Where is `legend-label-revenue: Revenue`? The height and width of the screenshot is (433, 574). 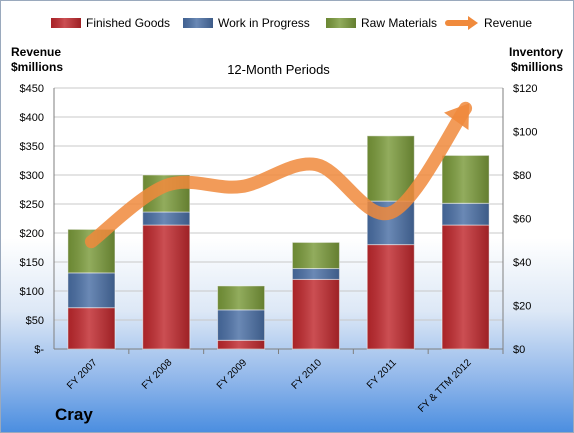
legend-label-revenue: Revenue is located at coordinates (508, 23).